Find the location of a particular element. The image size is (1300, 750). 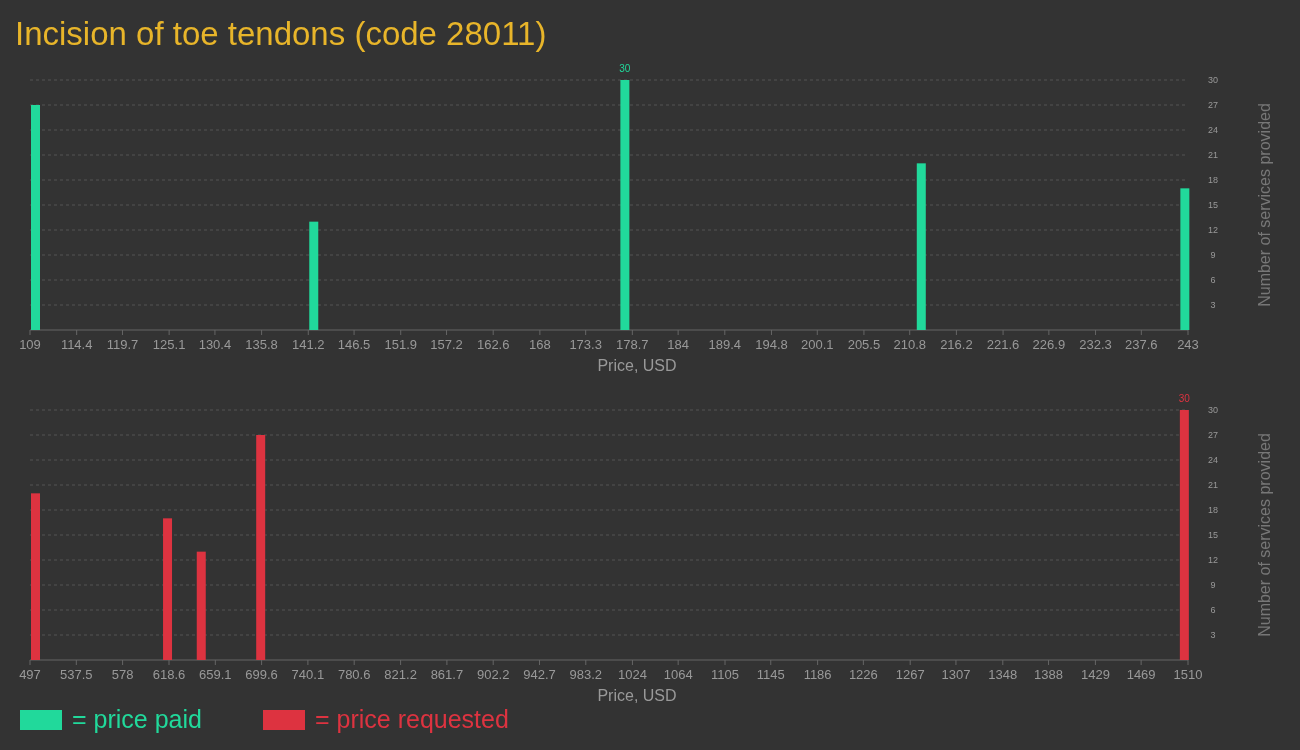

x-tick-label: 659.1 is located at coordinates (215, 674).